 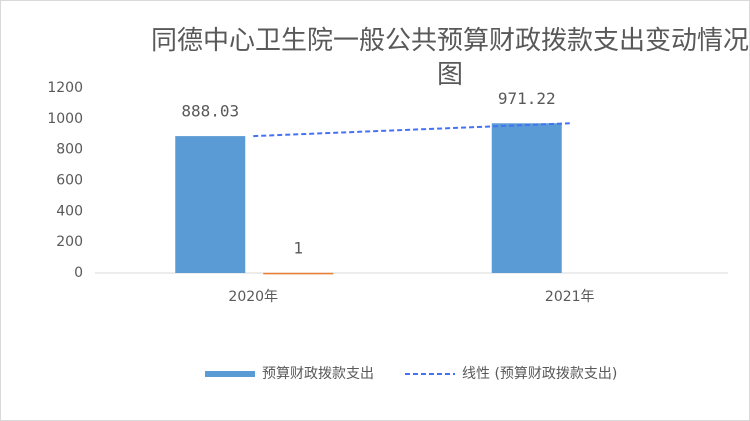 I want to click on data-label: 888.03, so click(x=210, y=111).